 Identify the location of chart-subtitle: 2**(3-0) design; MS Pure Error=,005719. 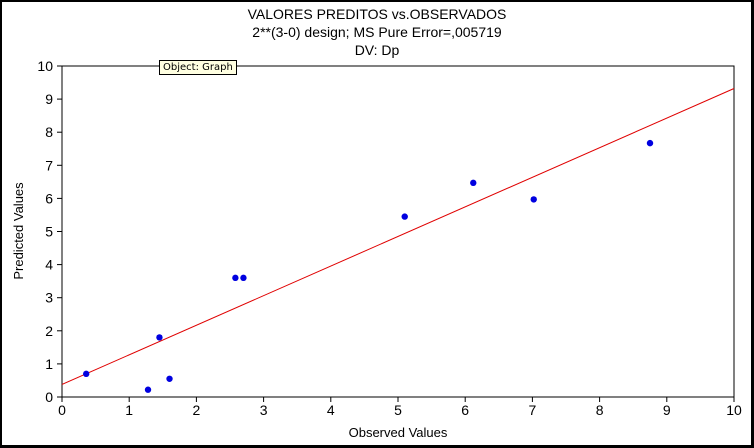
(377, 32).